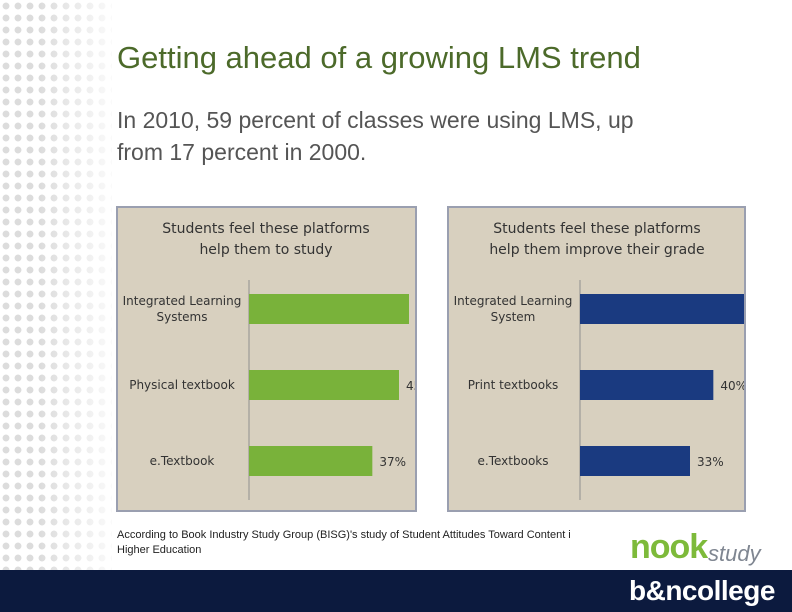  I want to click on bncollege-logo: b&ncollege, so click(702, 590).